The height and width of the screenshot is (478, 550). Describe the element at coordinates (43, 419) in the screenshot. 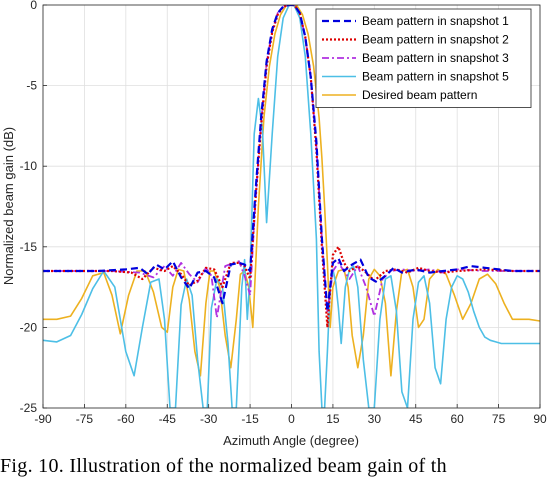

I see `x-tick-label: -90` at that location.